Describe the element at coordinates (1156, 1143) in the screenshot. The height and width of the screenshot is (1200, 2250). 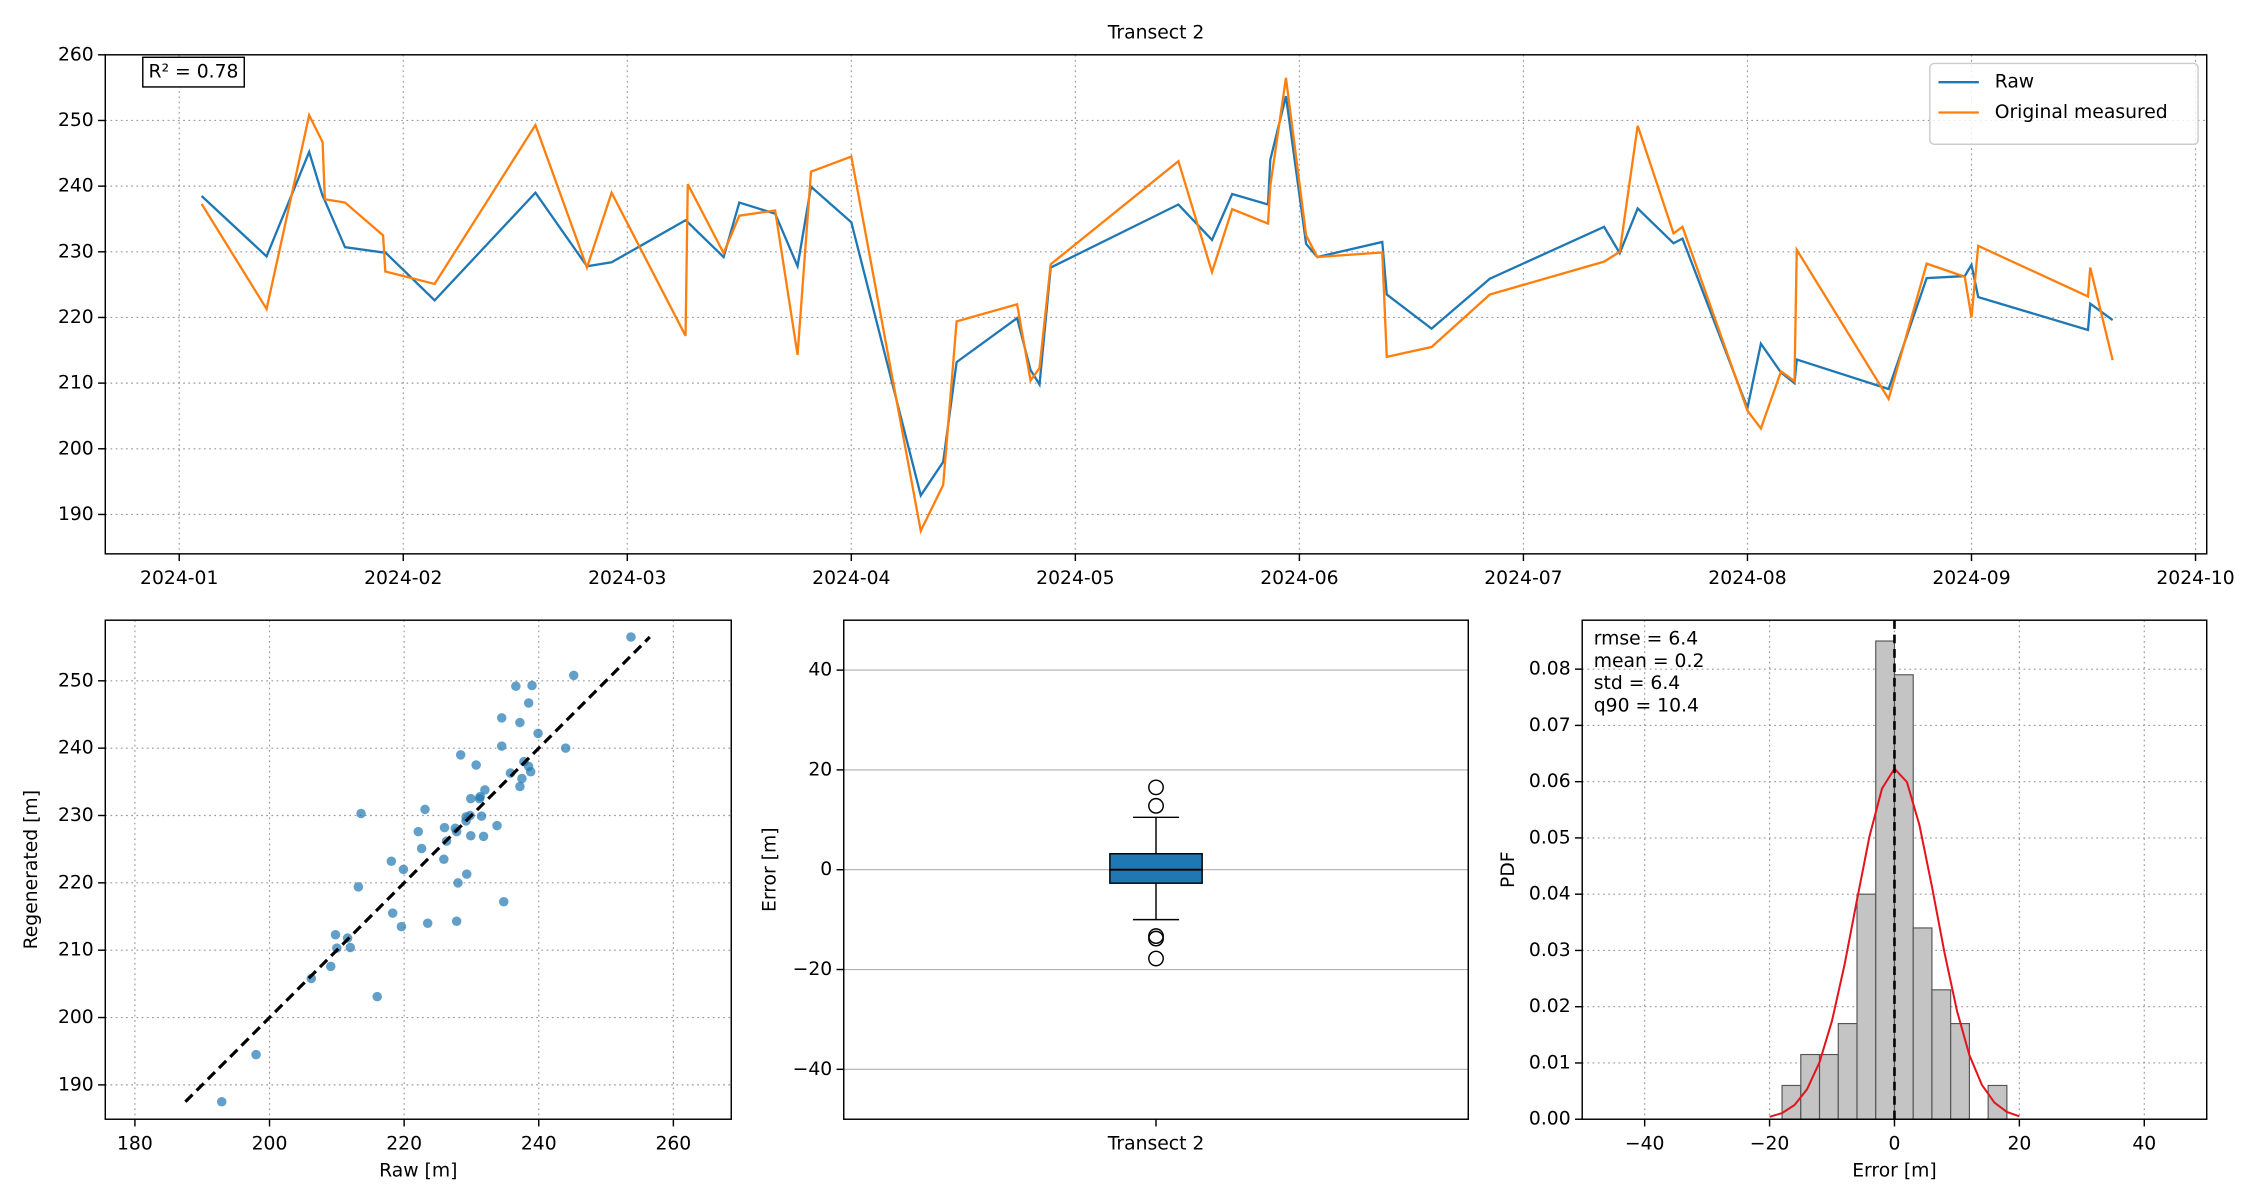
I see `x-tick-label: Transect 2` at that location.